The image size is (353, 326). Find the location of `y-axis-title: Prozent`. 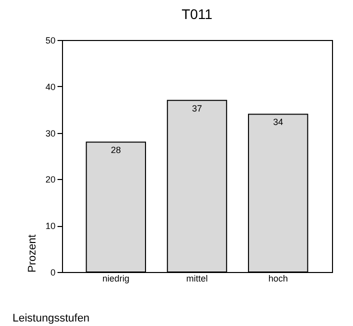

y-axis-title: Prozent is located at coordinates (32, 253).